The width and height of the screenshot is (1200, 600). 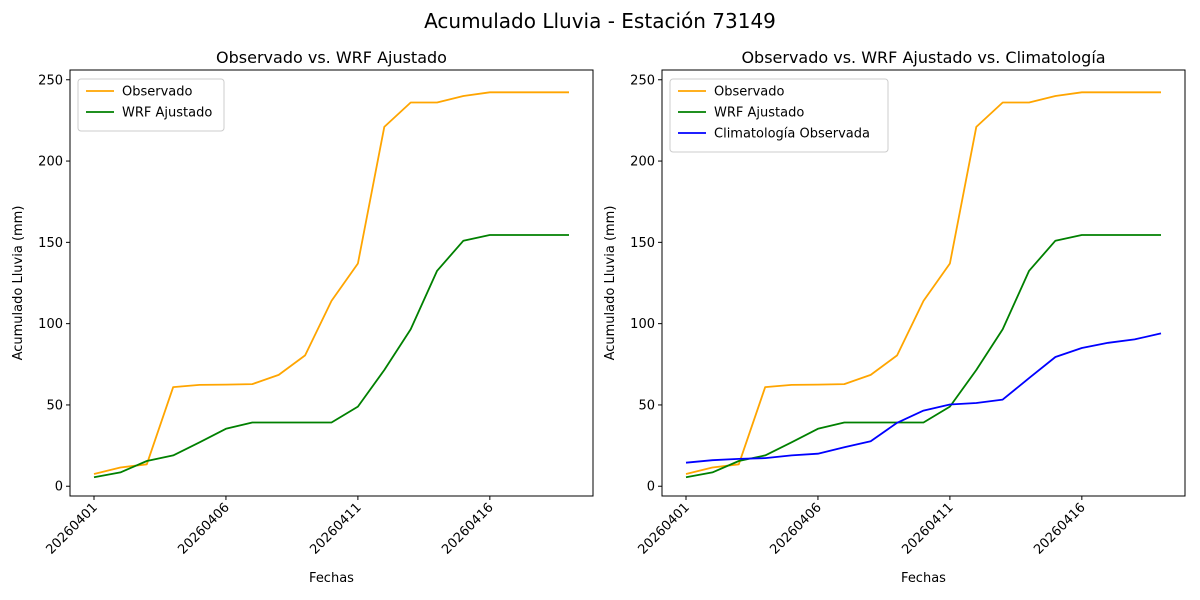 I want to click on legend-label: Climatología Observada, so click(x=792, y=134).